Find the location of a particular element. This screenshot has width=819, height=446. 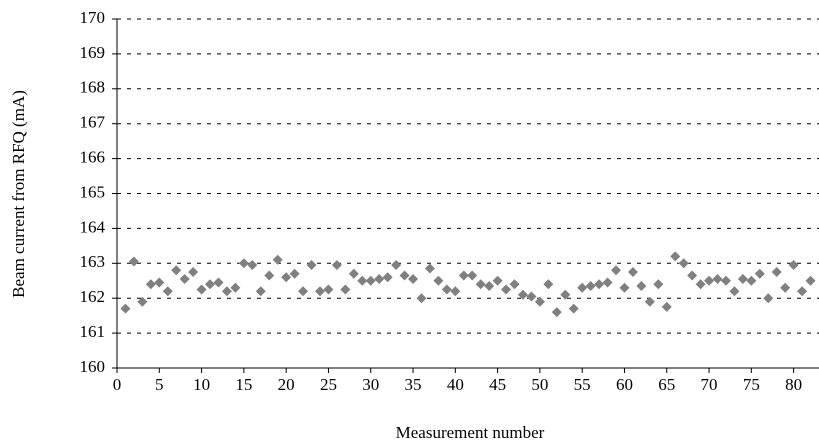

y-tick-label: 165 is located at coordinates (93, 191).